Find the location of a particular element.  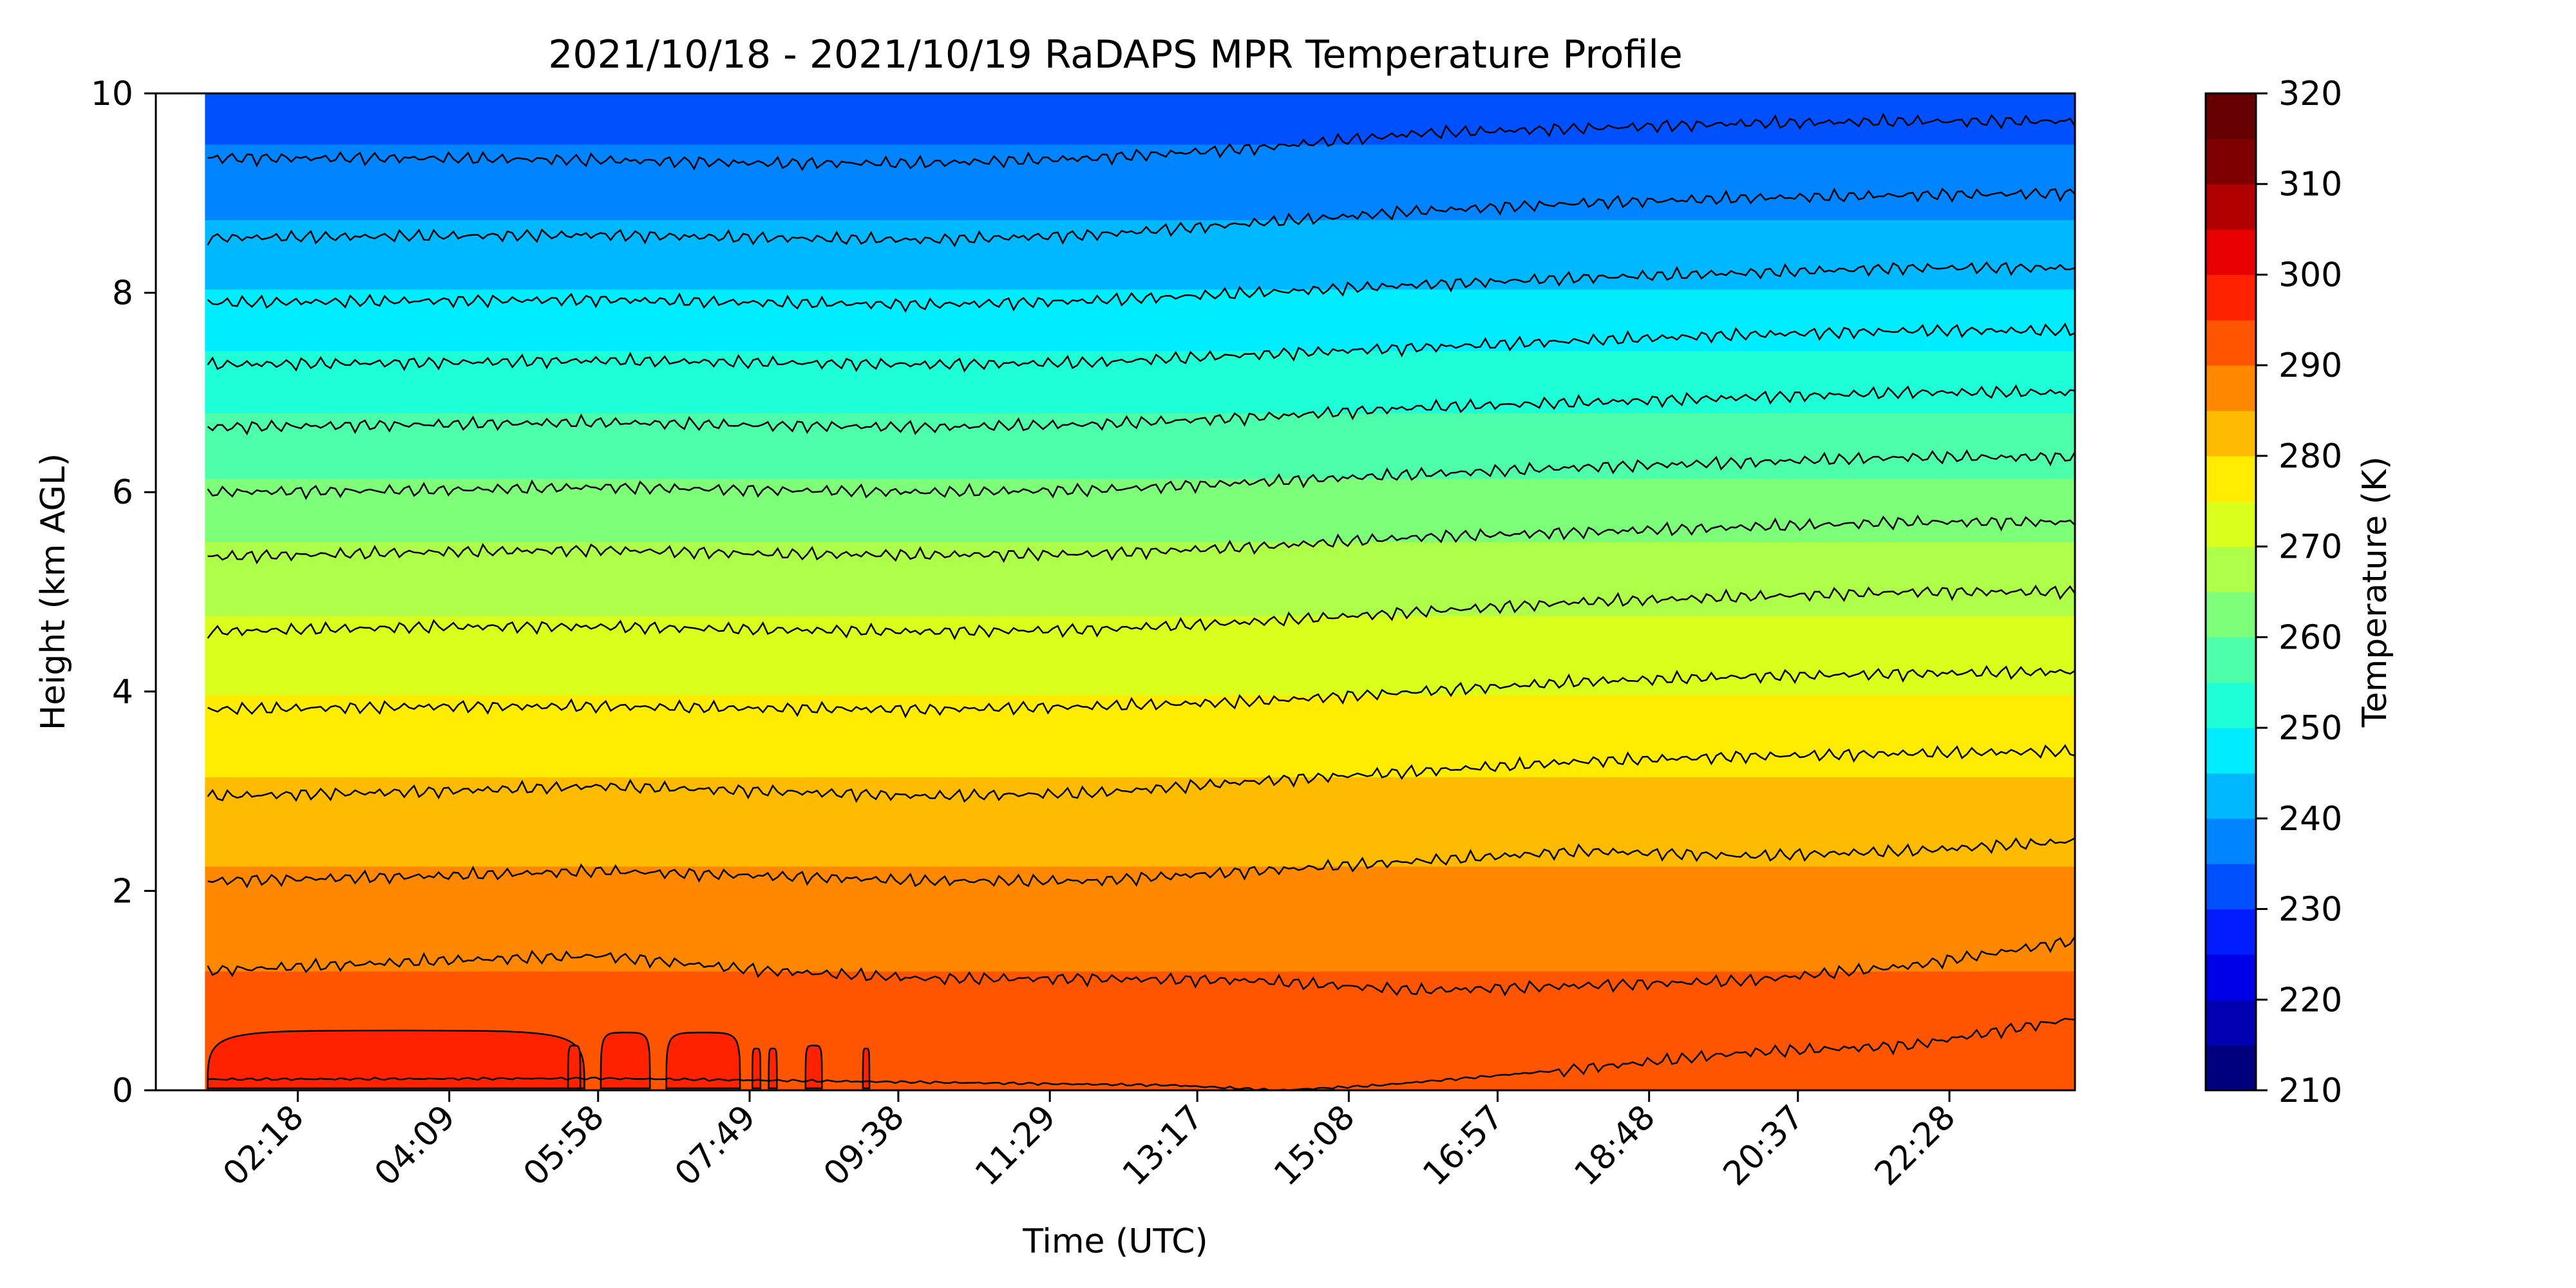

x-tick-label: 02:18 is located at coordinates (263, 1145).